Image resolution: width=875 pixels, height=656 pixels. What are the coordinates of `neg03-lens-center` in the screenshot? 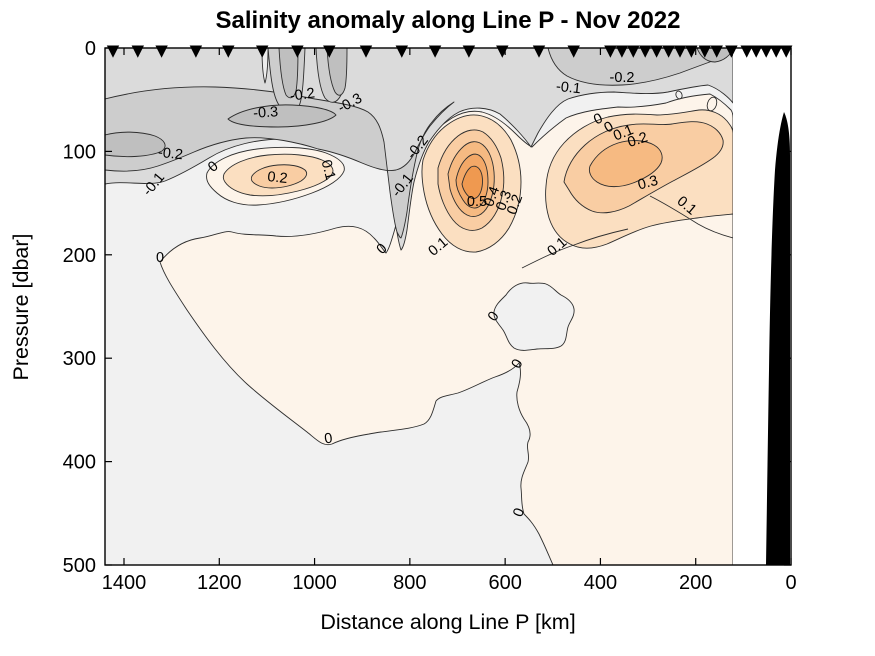 It's located at (282, 116).